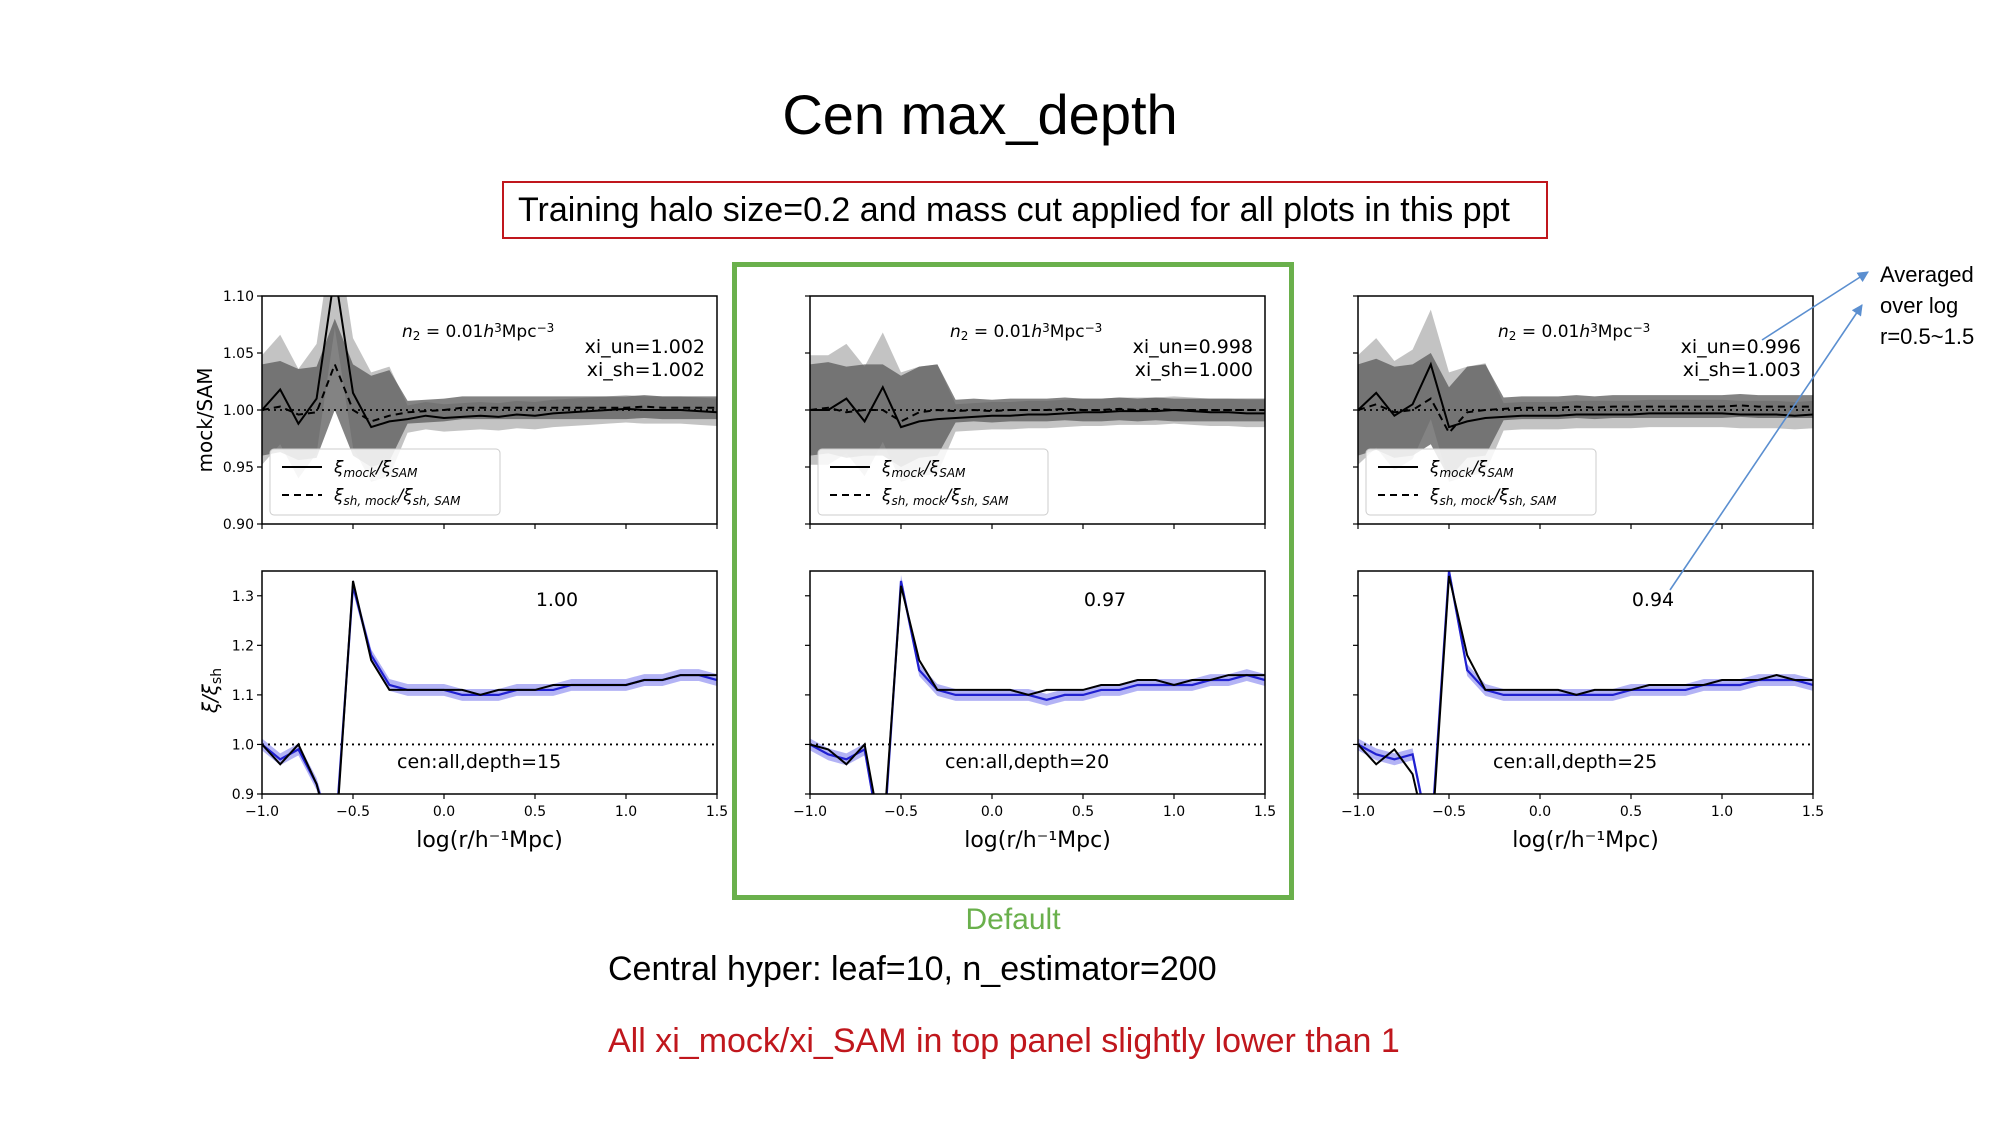 The width and height of the screenshot is (2000, 1125). Describe the element at coordinates (1037, 840) in the screenshot. I see `x-axis-label: log(r/h⁻¹Mpc)` at that location.